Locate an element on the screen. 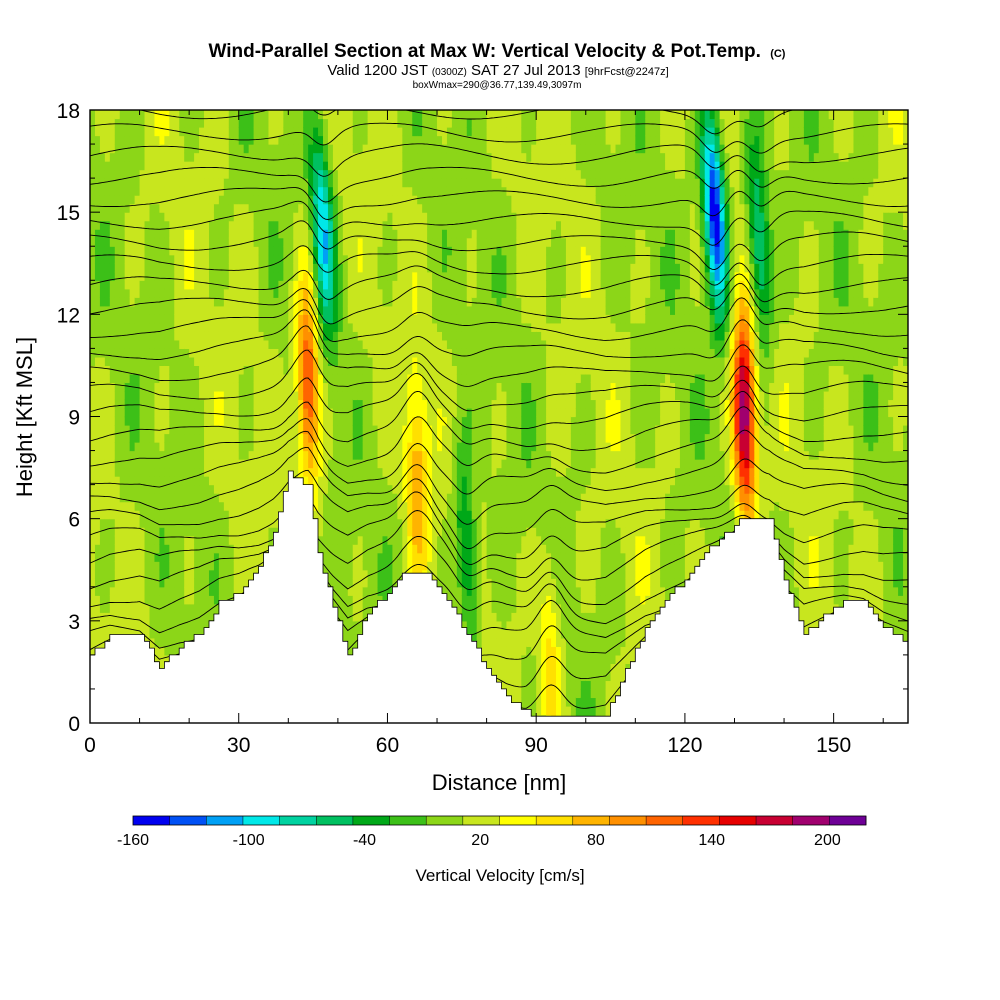 The image size is (1000, 1000). y-tick-label: 0 is located at coordinates (74, 724).